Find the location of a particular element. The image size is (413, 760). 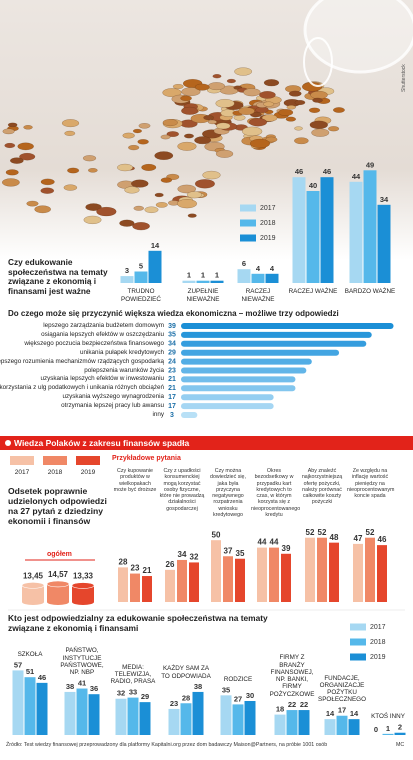

value-label: 46 is located at coordinates (382, 539).